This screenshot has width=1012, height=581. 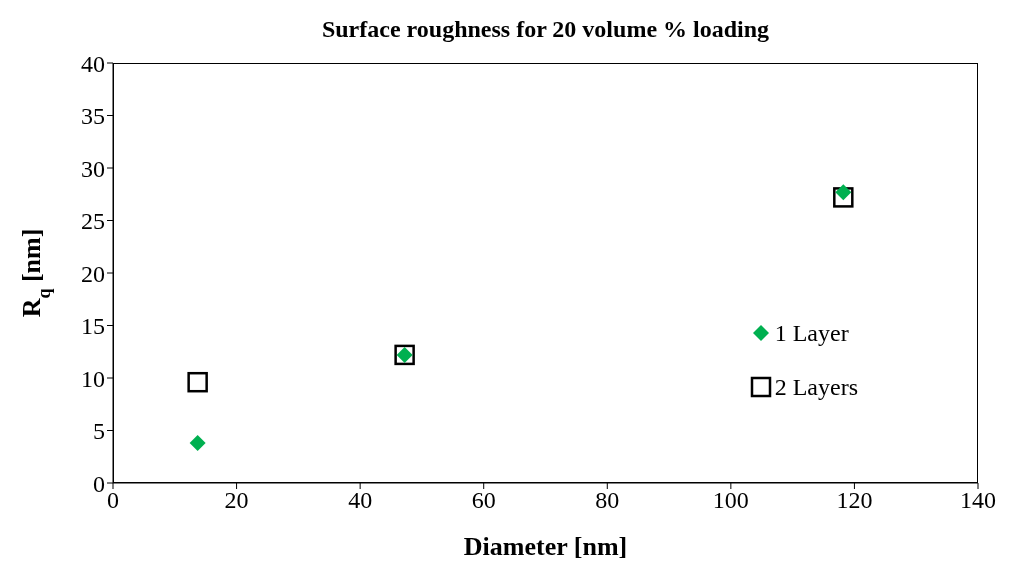 What do you see at coordinates (811, 333) in the screenshot?
I see `legend-label: 1 Layer` at bounding box center [811, 333].